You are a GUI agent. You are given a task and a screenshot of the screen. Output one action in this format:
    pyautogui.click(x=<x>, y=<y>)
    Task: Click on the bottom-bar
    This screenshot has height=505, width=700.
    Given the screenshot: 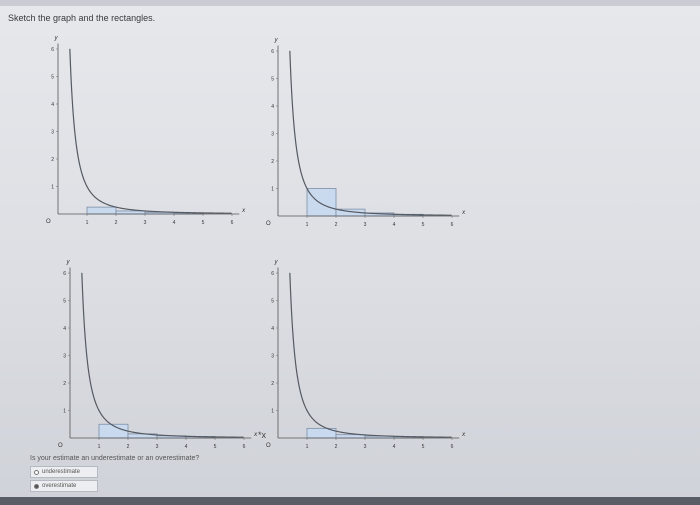 What is the action you would take?
    pyautogui.click(x=350, y=501)
    